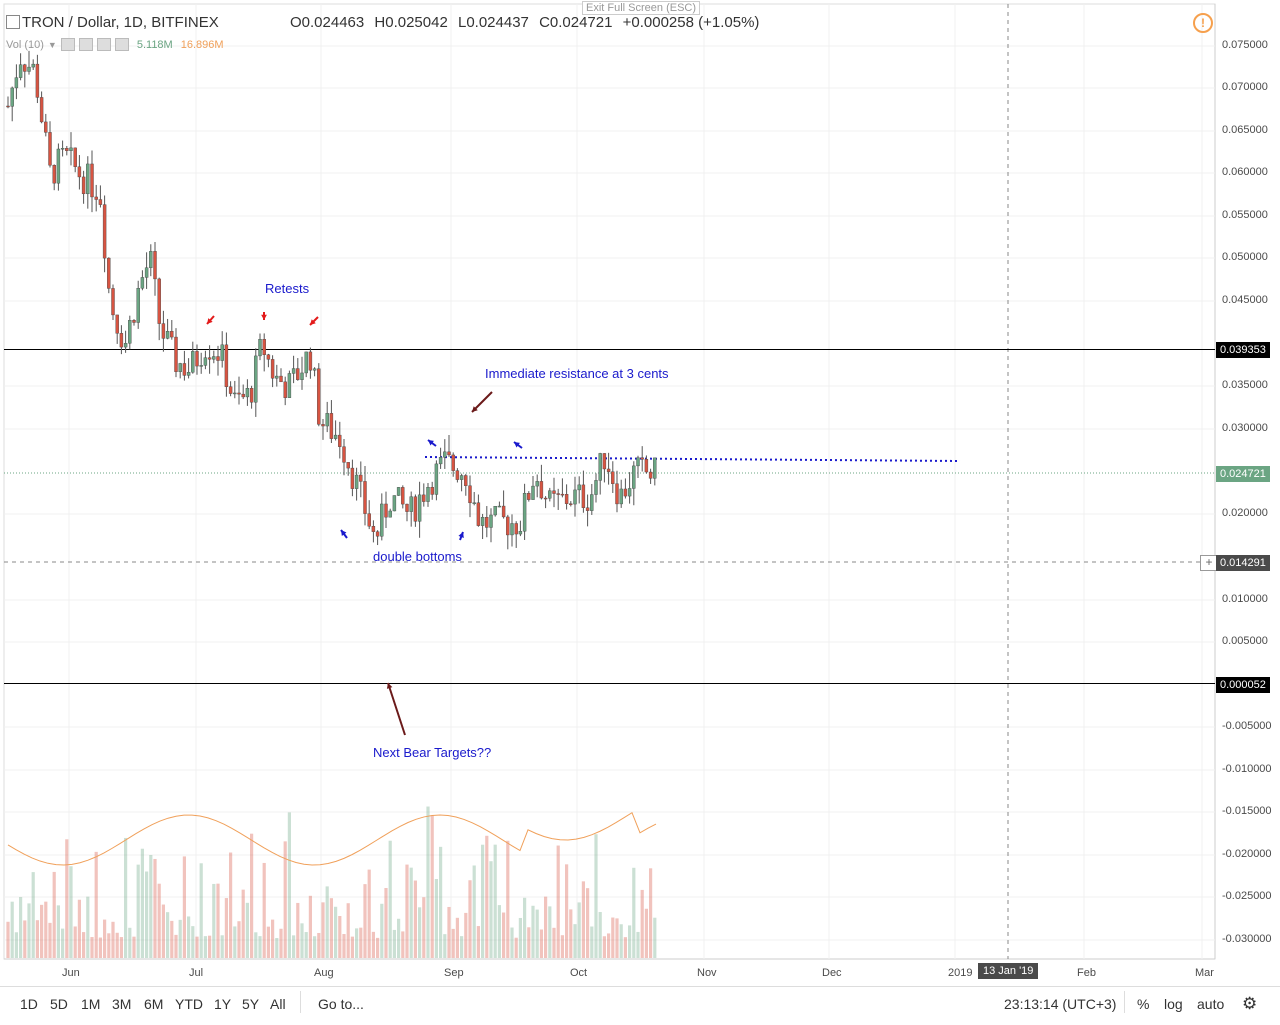 The height and width of the screenshot is (1025, 1280). I want to click on volume-legend: Vol (10) ▼ 5.118M 16.896M, so click(115, 44).